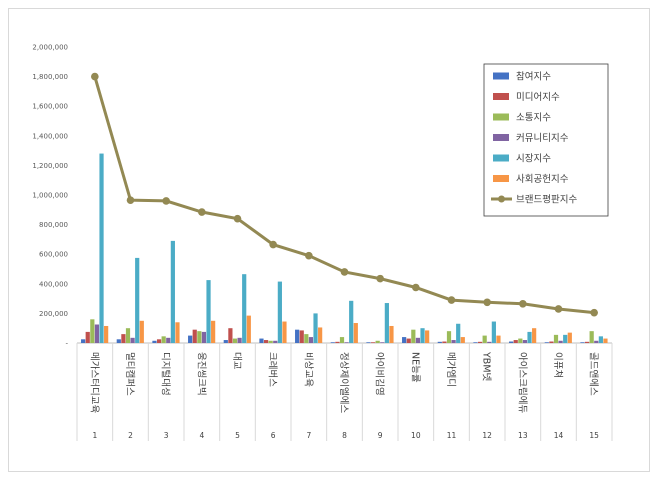 The width and height of the screenshot is (660, 482). Describe the element at coordinates (50, 166) in the screenshot. I see `y-tick-label: 1,200,000` at that location.